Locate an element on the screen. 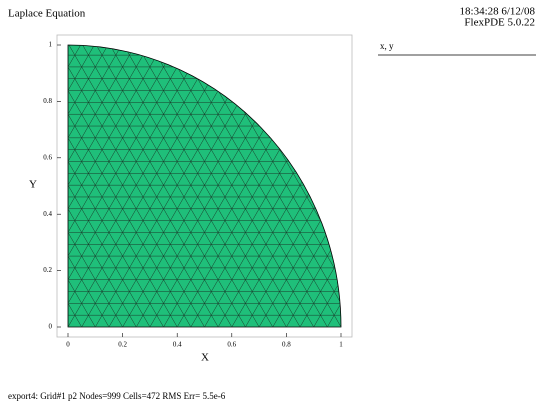  x-tick-label: 0.2 is located at coordinates (122, 345).